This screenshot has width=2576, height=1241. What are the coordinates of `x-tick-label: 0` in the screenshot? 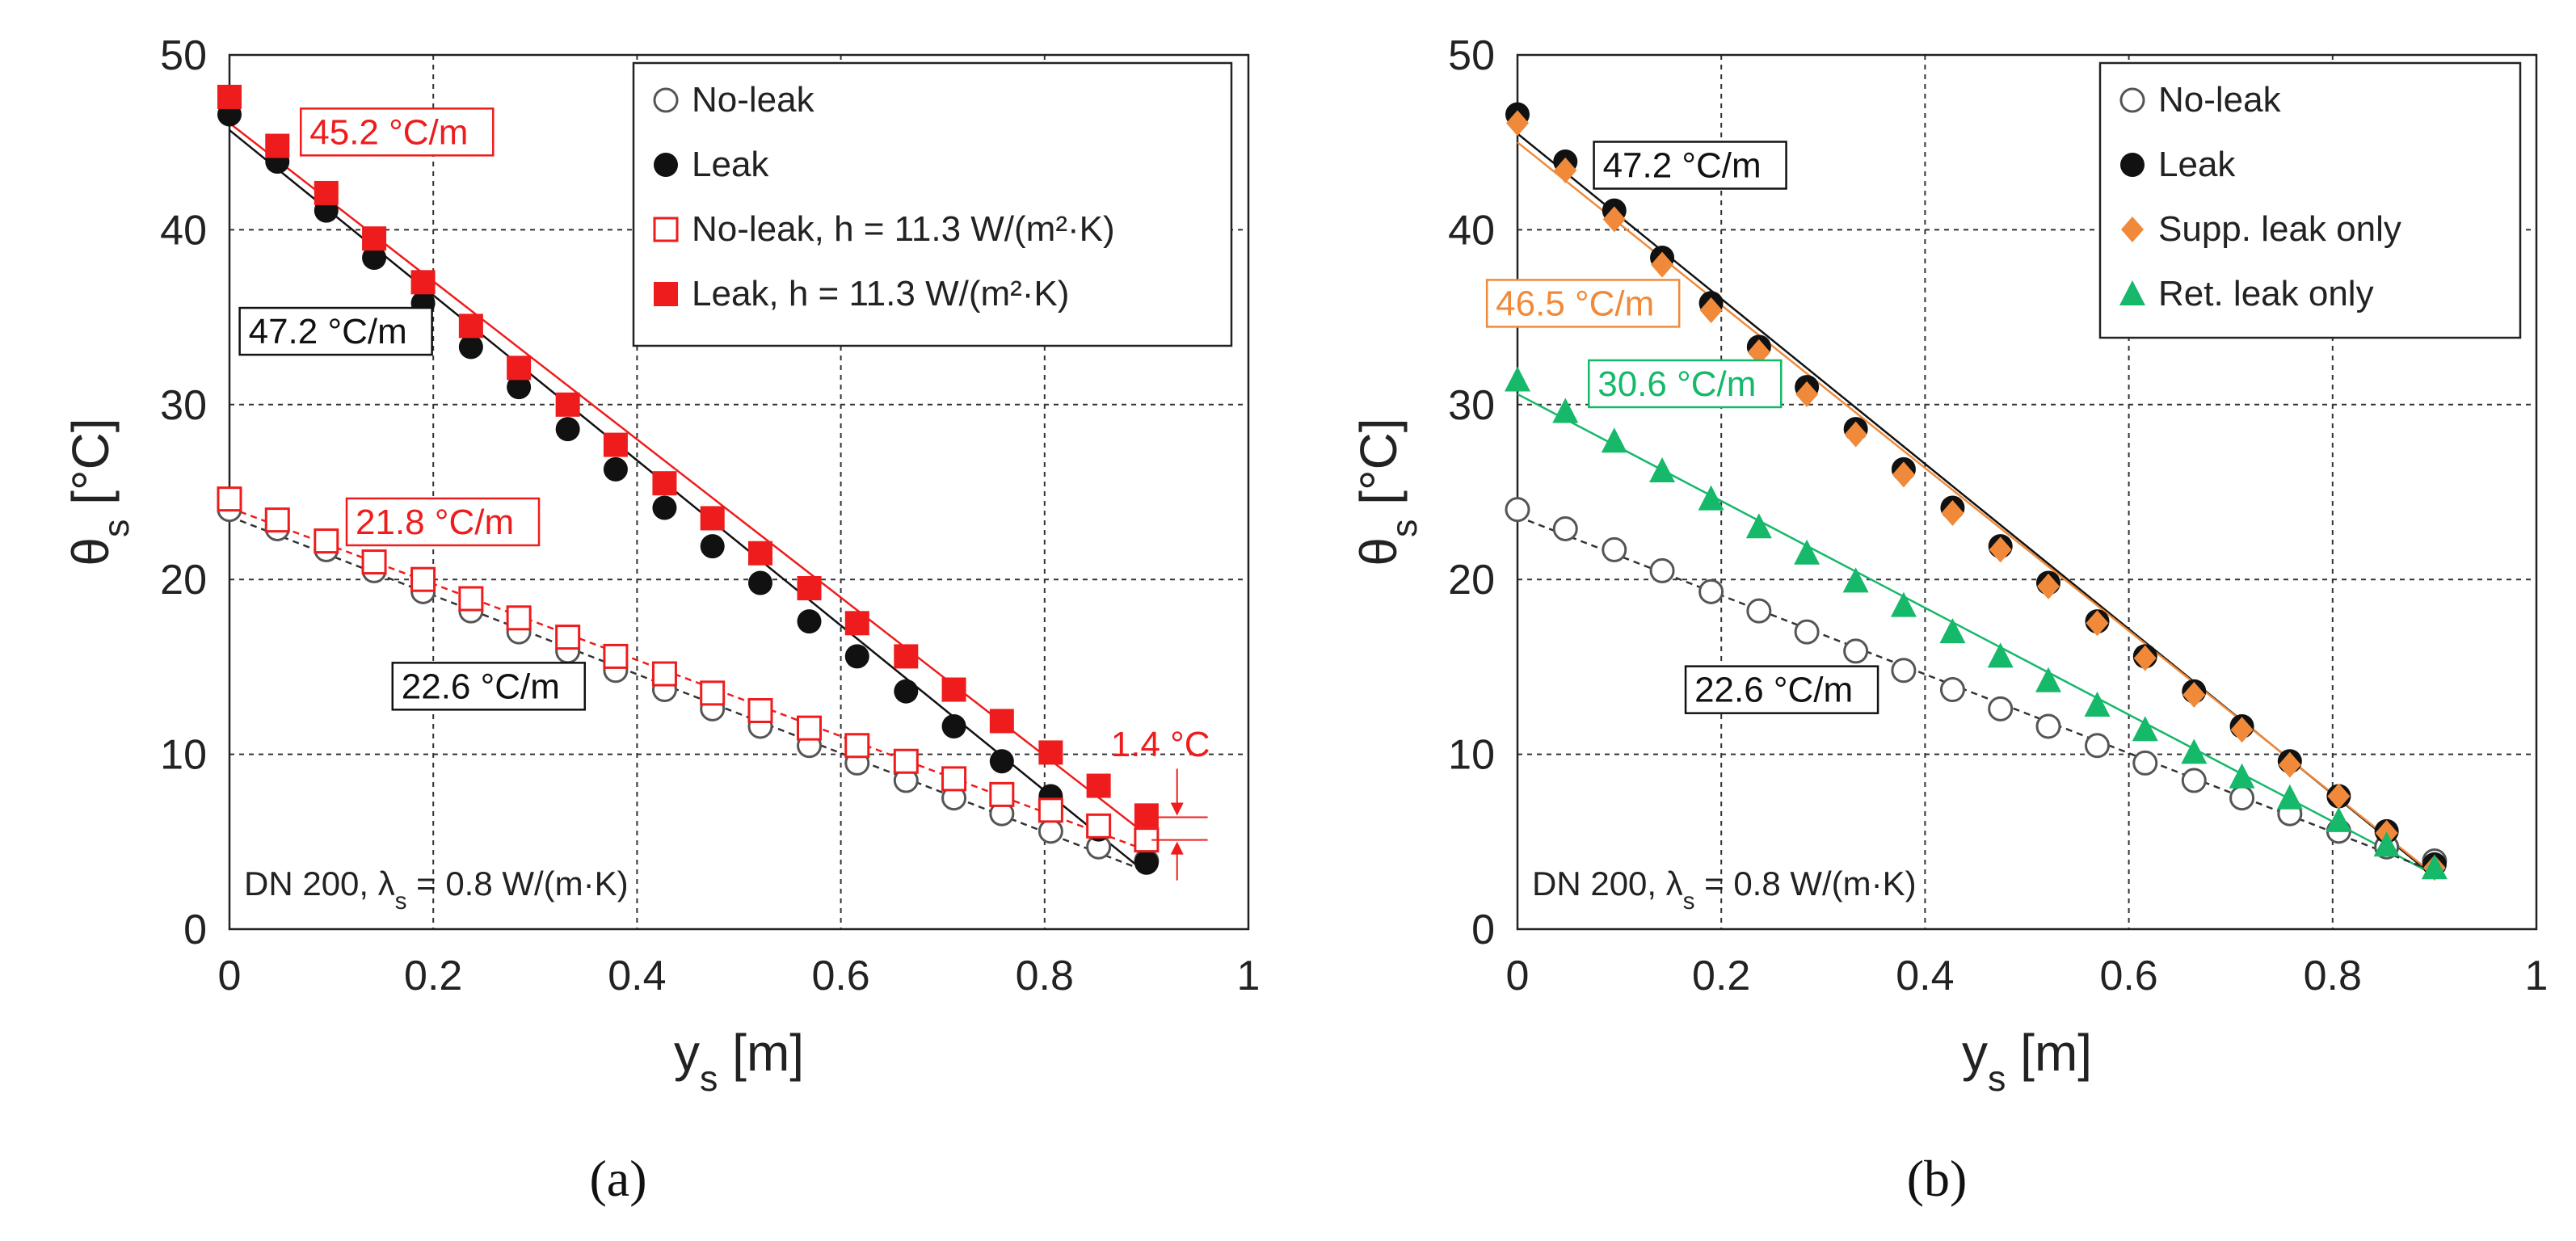 It's located at (1518, 976).